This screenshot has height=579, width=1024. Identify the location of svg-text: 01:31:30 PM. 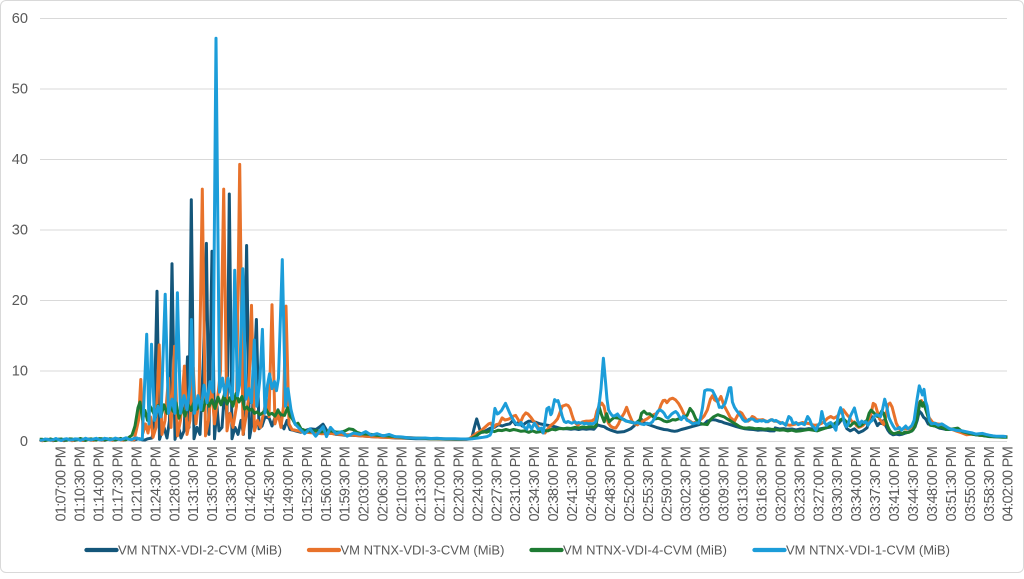
(194, 484).